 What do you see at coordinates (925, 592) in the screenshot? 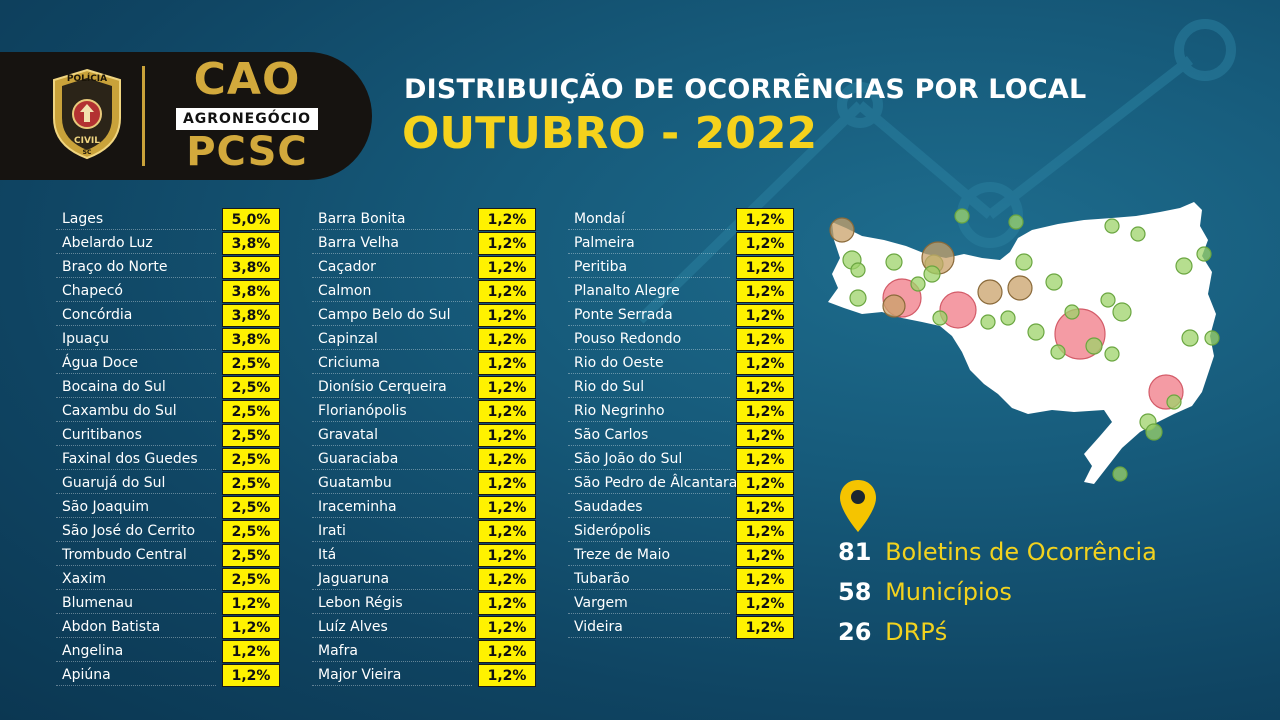
I see `stat-municipios: 58 Municípios` at bounding box center [925, 592].